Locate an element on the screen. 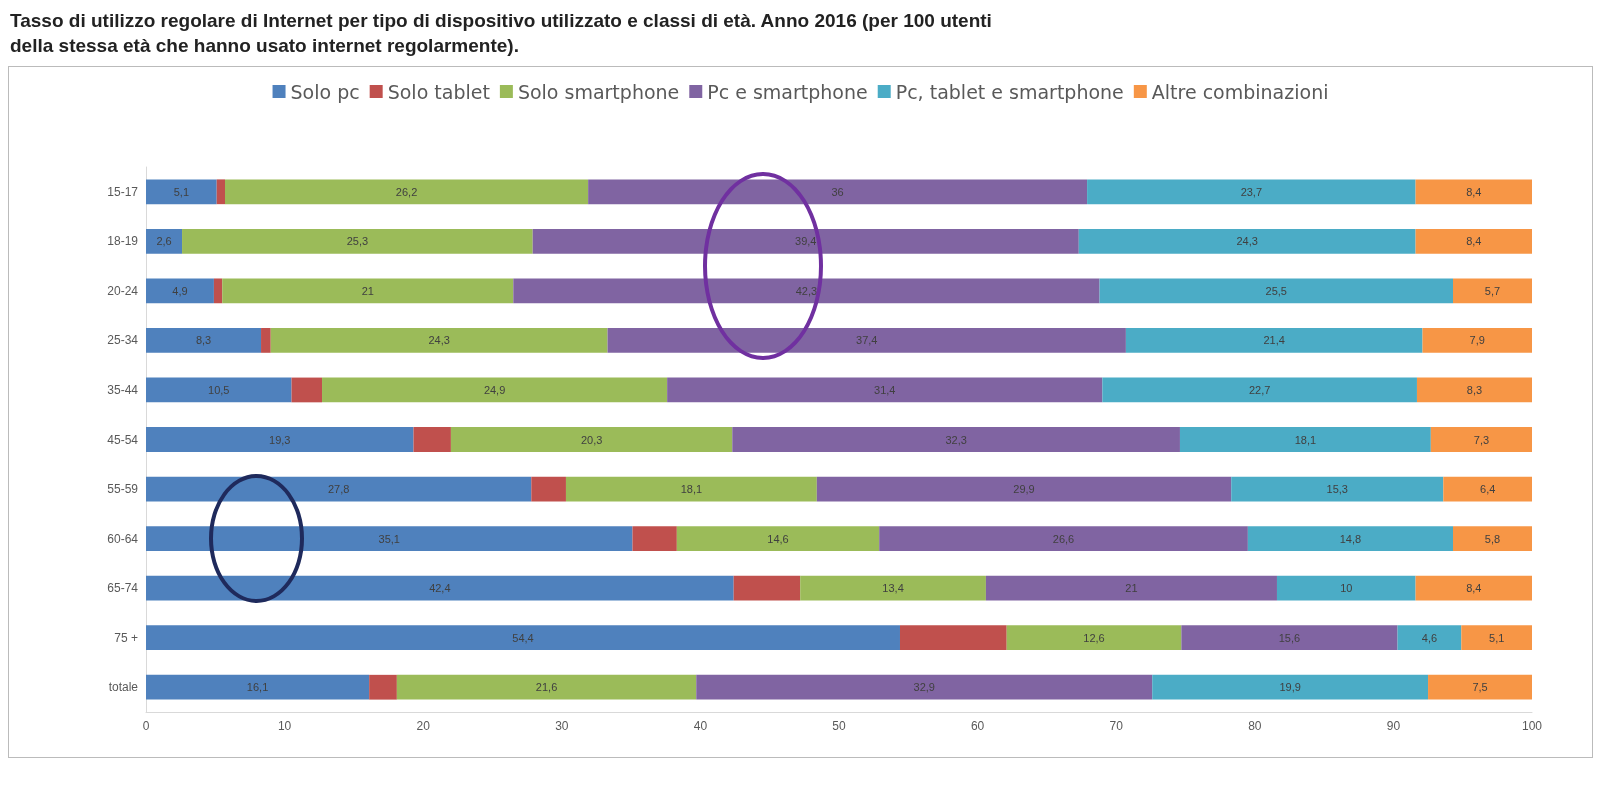 Image resolution: width=1601 pixels, height=792 pixels. y-tick-label: 18-19 is located at coordinates (123, 241).